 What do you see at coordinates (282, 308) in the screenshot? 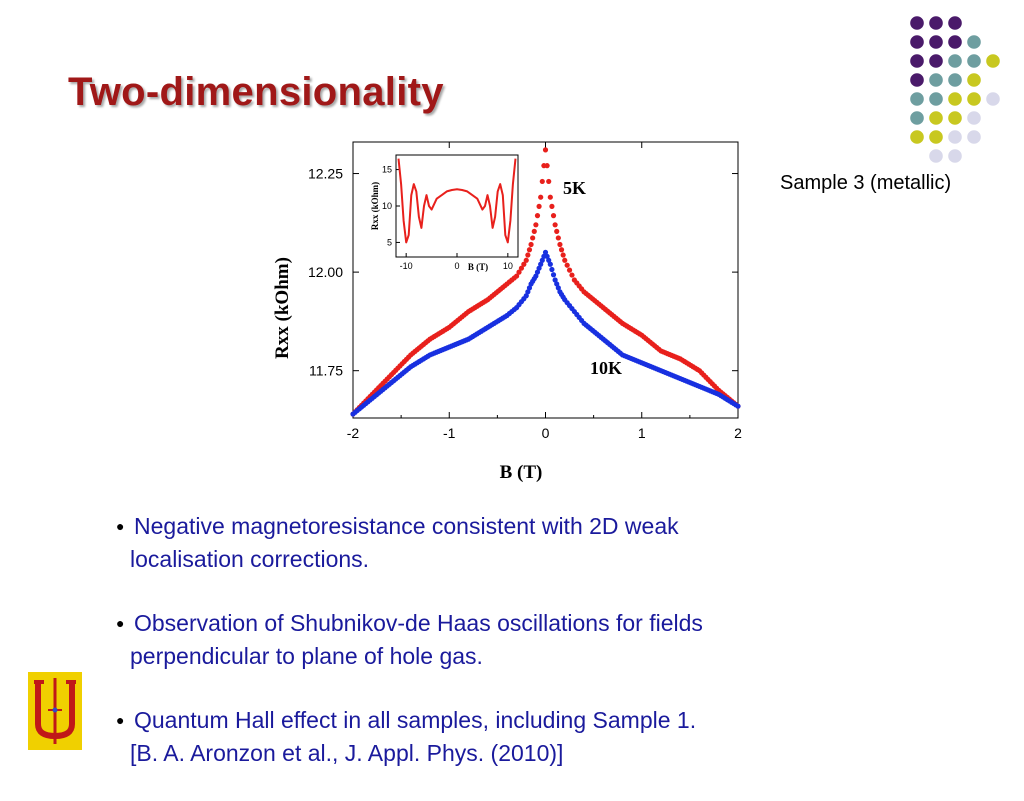
I see `y-axis-label: Rxx (kOhm)` at bounding box center [282, 308].